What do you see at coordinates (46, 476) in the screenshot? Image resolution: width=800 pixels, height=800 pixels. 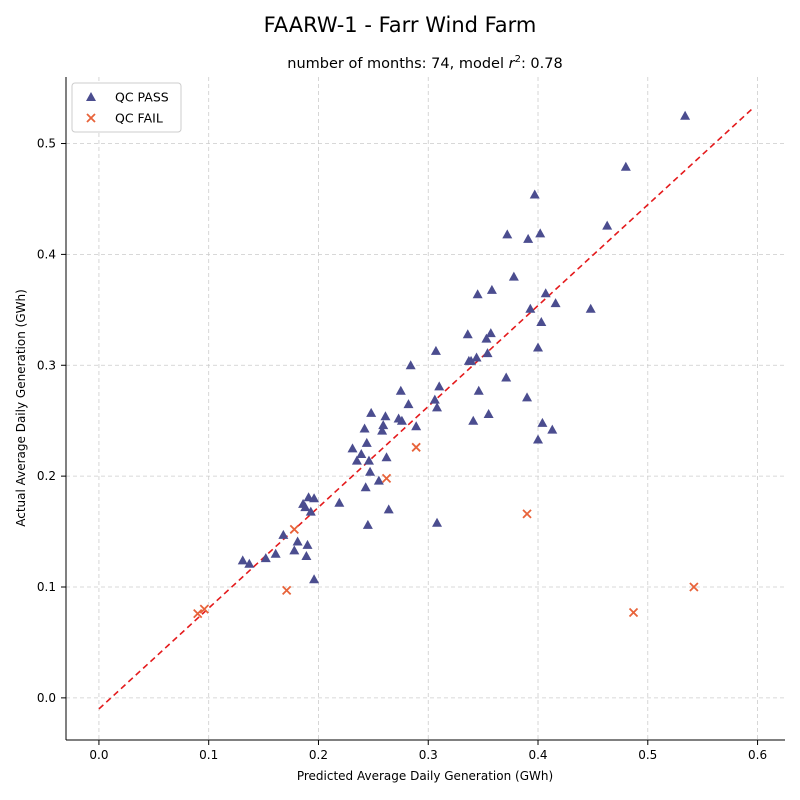 I see `y-tick-label: 0.2` at bounding box center [46, 476].